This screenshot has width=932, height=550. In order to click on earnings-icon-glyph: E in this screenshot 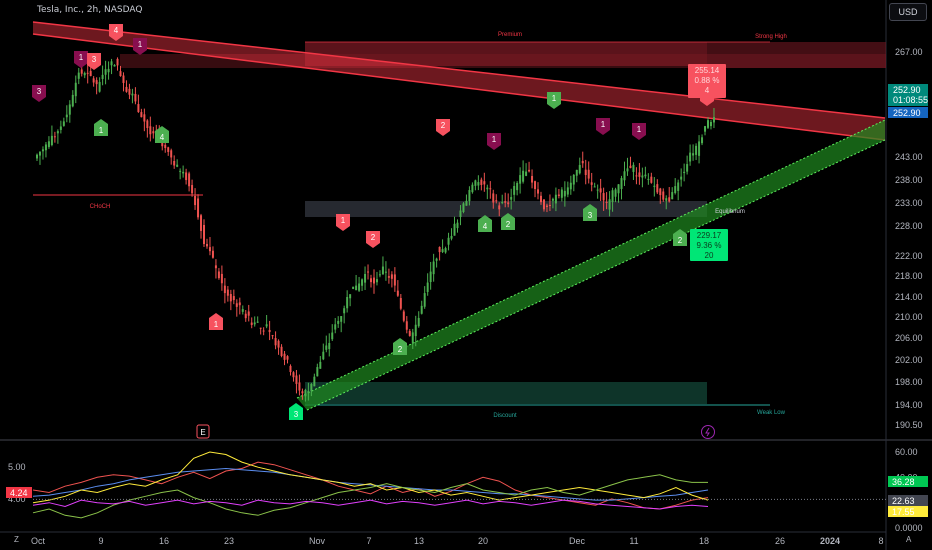, I will do `click(202, 432)`.